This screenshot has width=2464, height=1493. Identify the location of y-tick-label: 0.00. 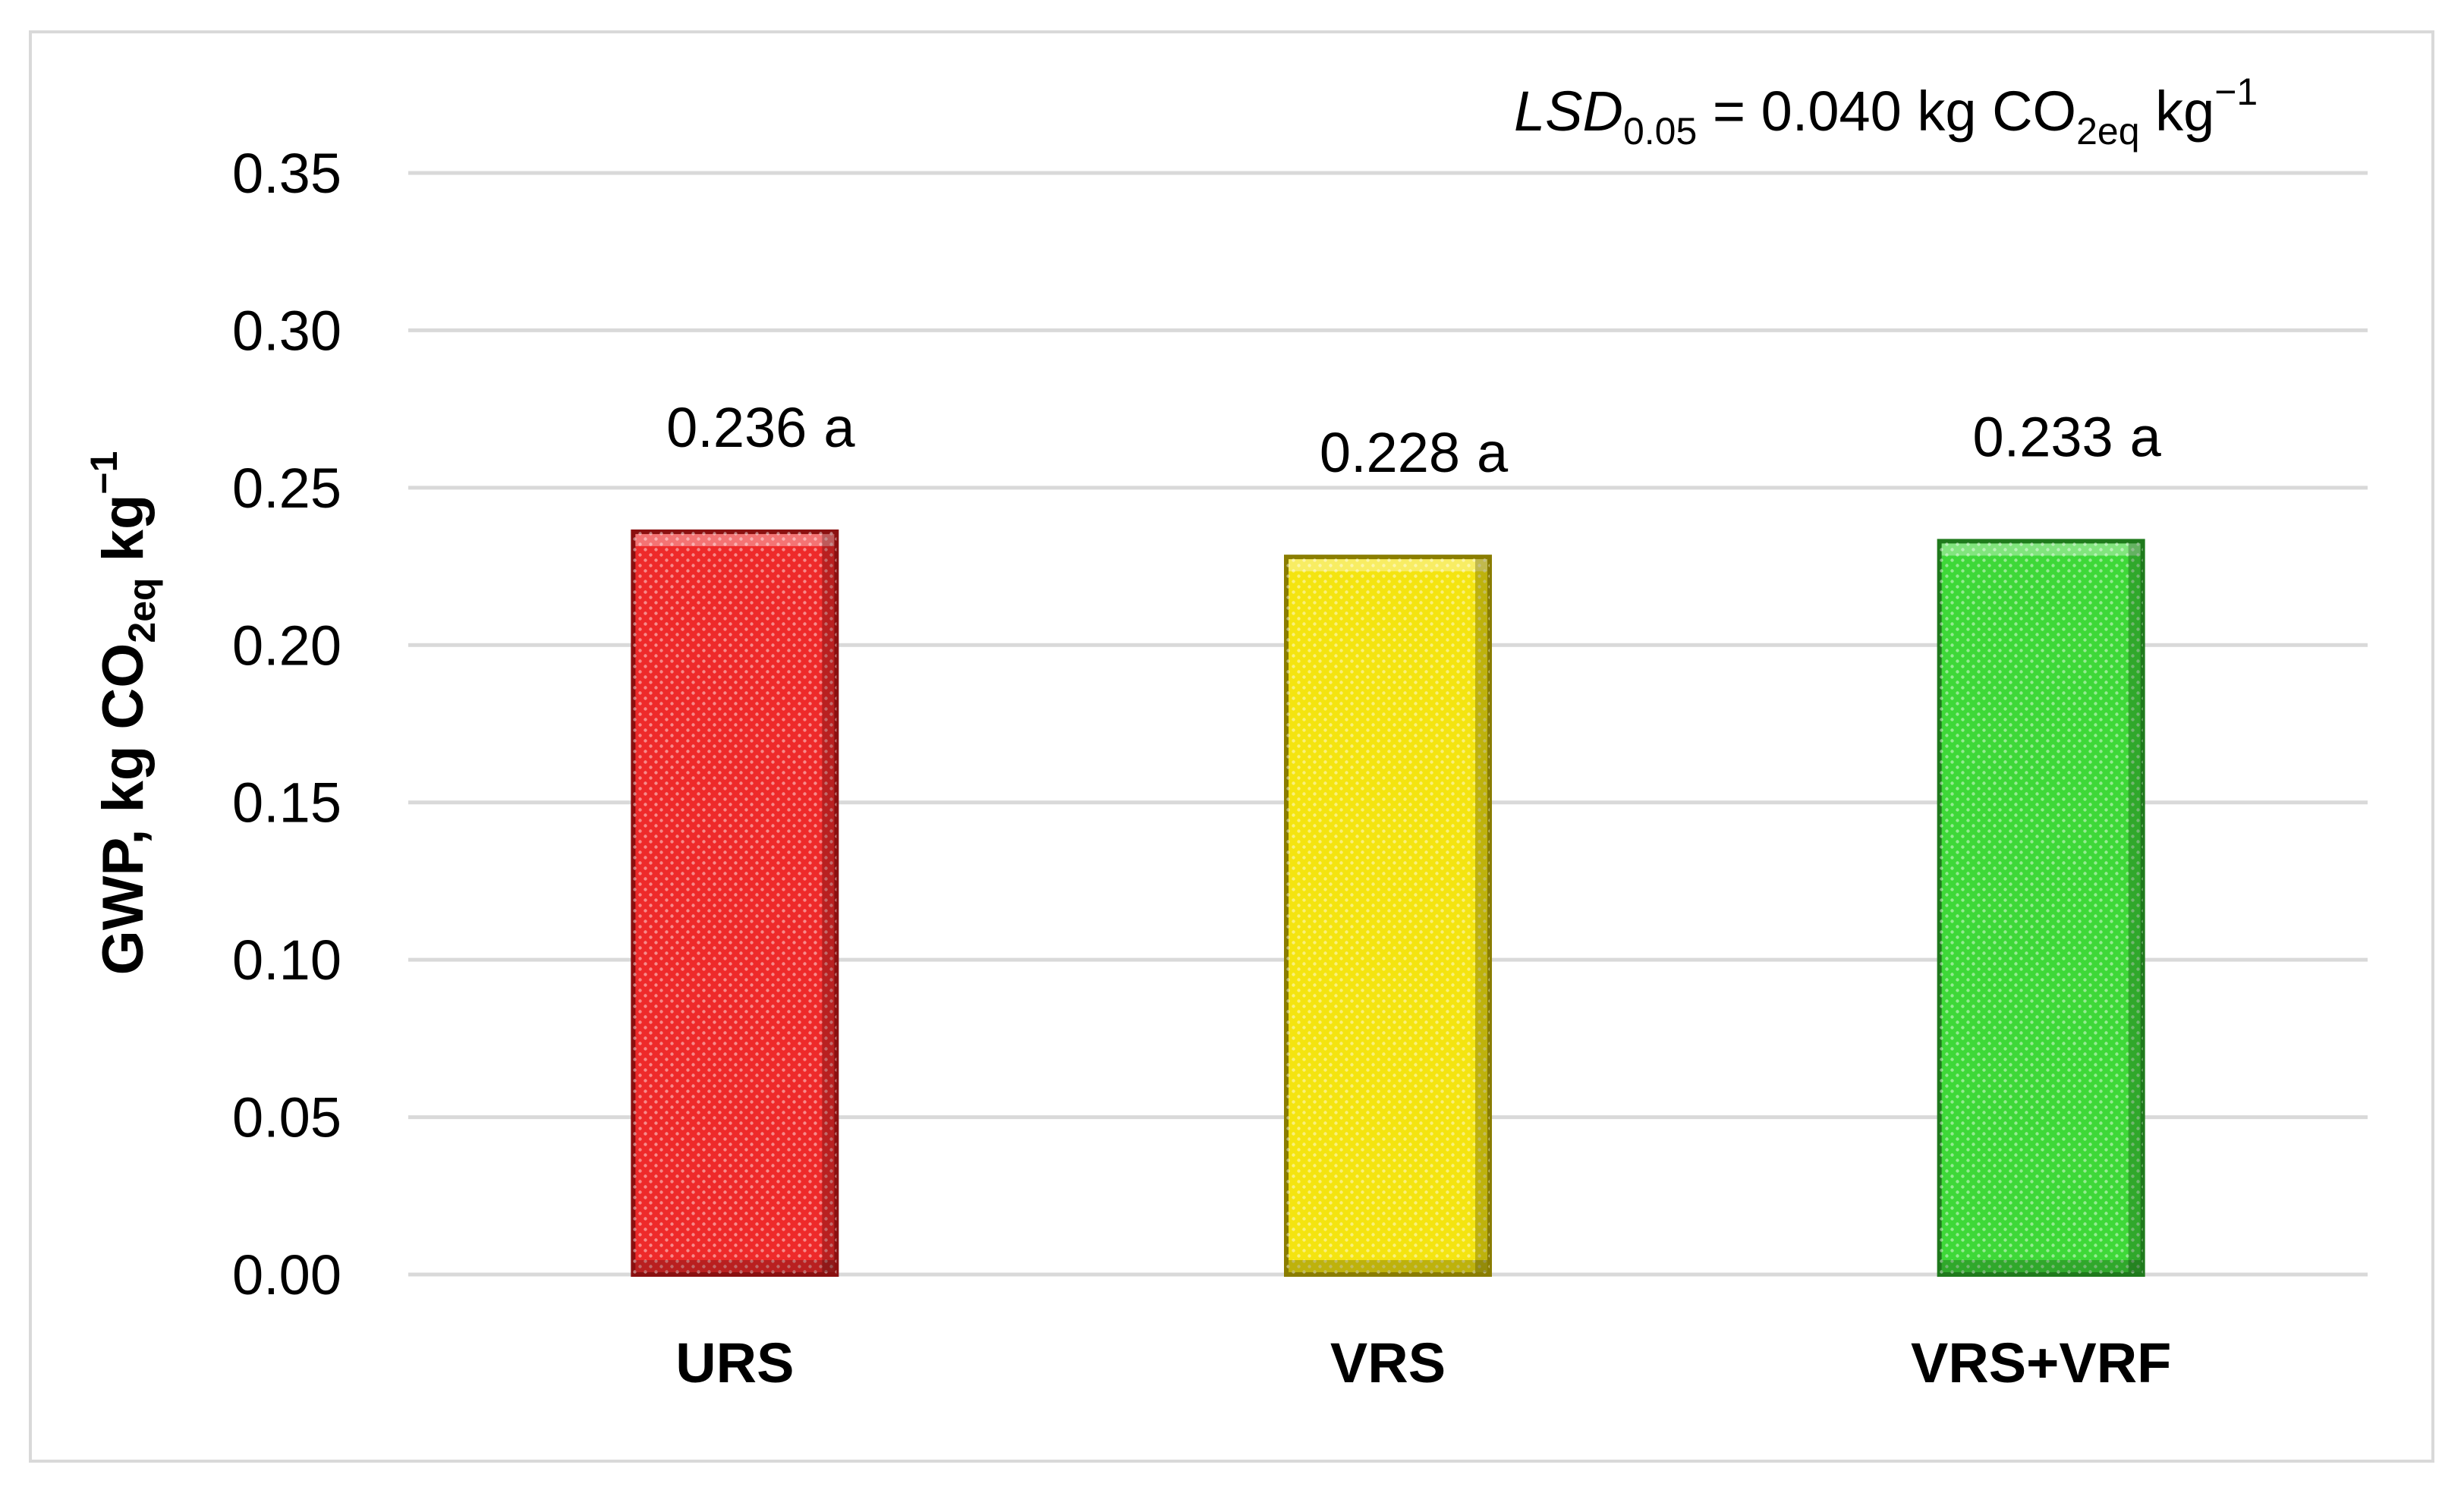
(286, 1275).